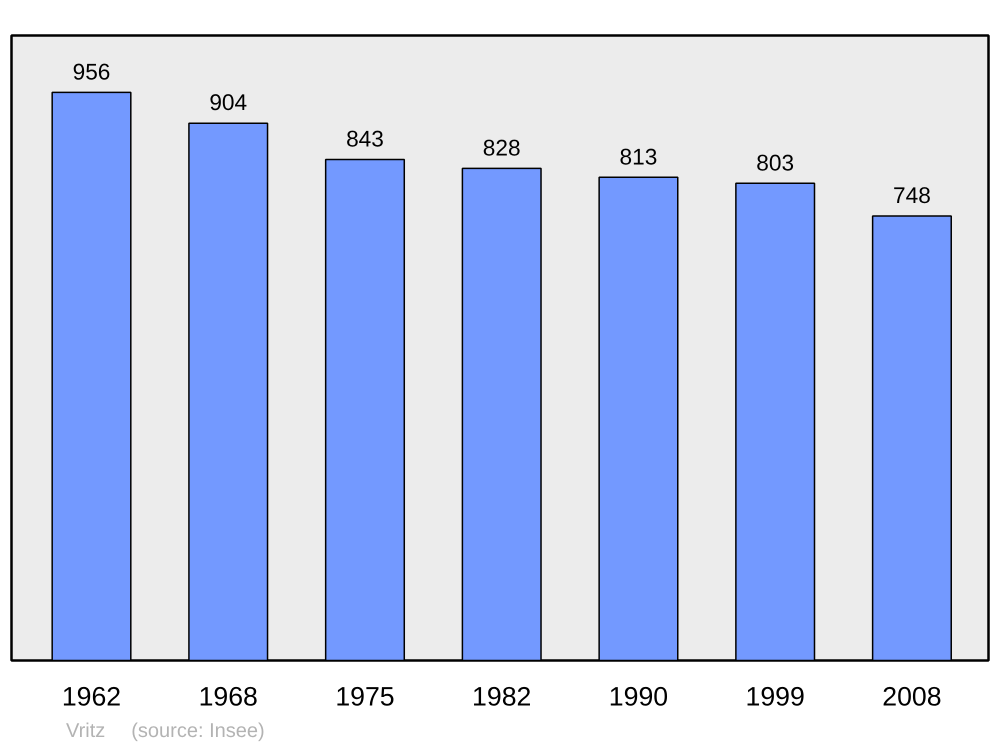 The image size is (1000, 747). I want to click on text: Vritz, so click(86, 731).